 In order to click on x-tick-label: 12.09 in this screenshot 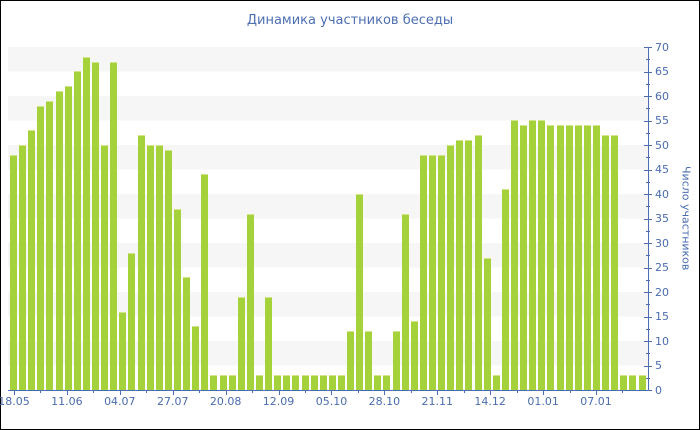, I will do `click(278, 401)`.